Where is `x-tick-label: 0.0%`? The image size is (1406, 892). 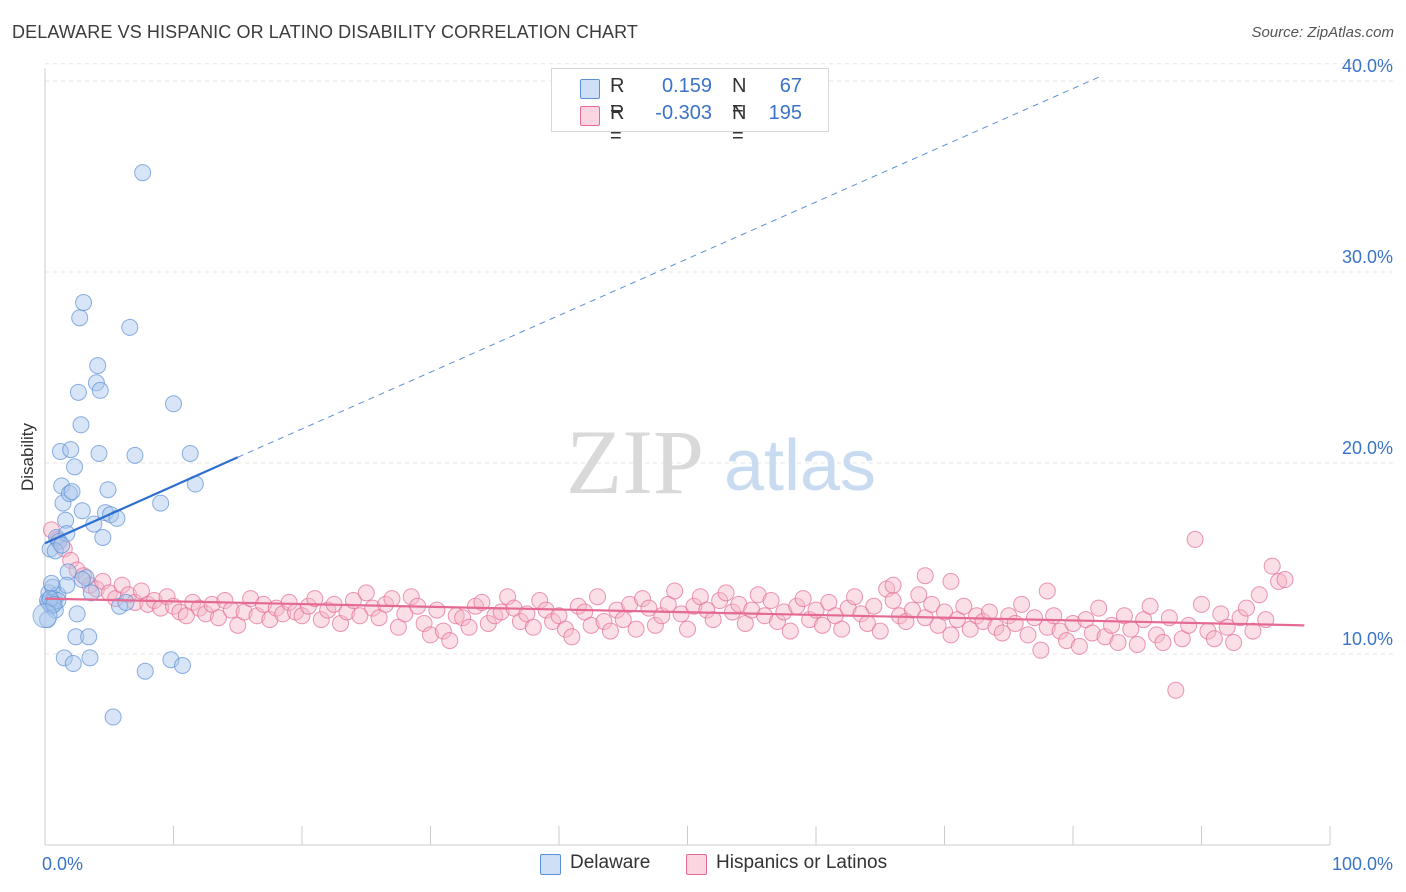 x-tick-label: 0.0% is located at coordinates (62, 864).